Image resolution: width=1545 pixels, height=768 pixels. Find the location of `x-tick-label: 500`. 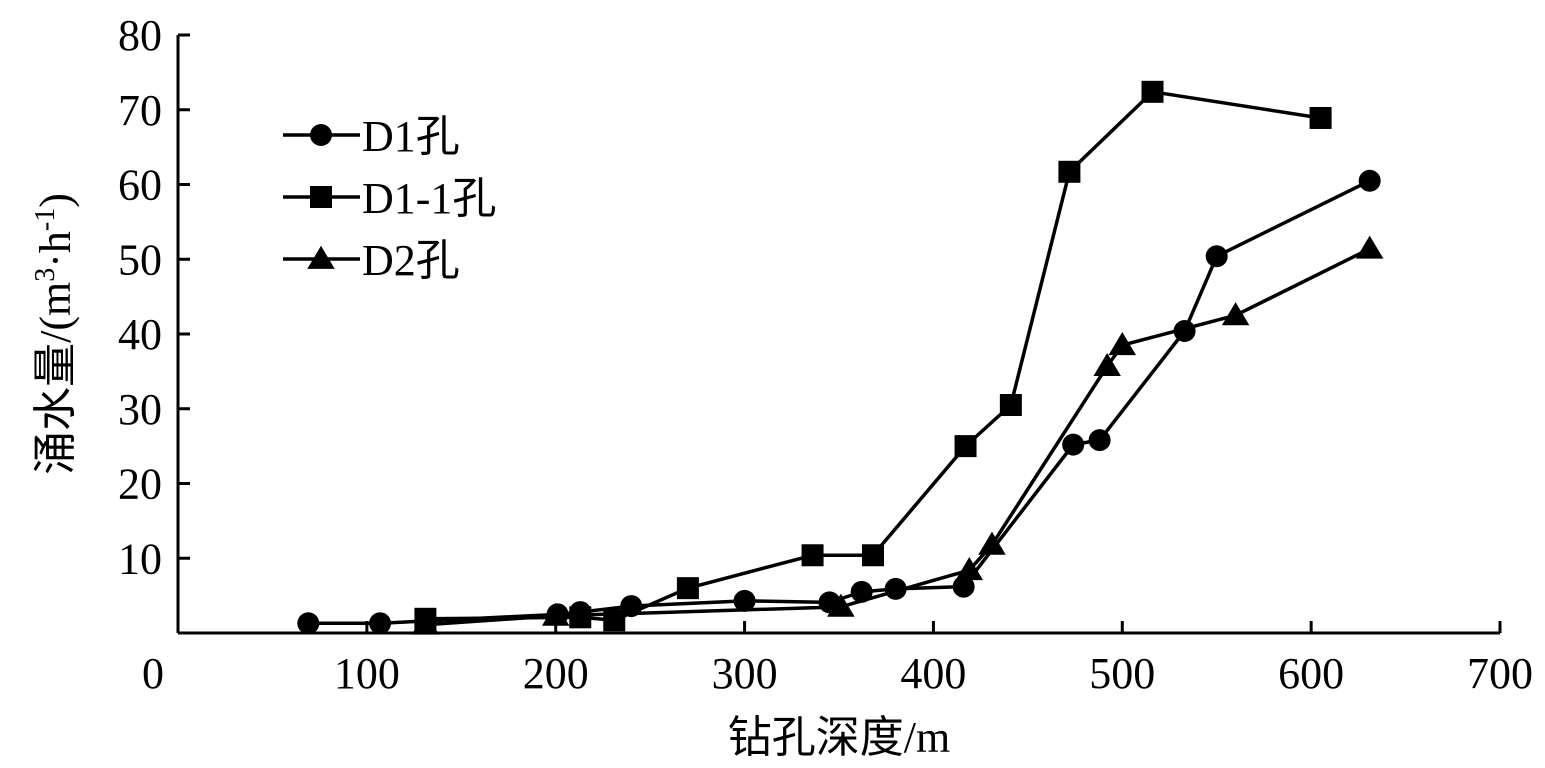

x-tick-label: 500 is located at coordinates (1122, 673).